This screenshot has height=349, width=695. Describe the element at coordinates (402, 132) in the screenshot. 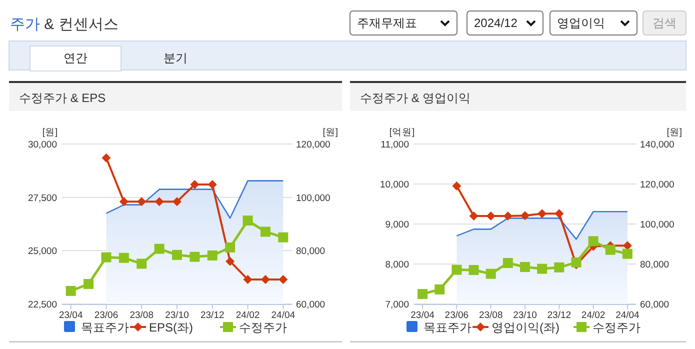

I see `y-axis-title: [억원]` at that location.